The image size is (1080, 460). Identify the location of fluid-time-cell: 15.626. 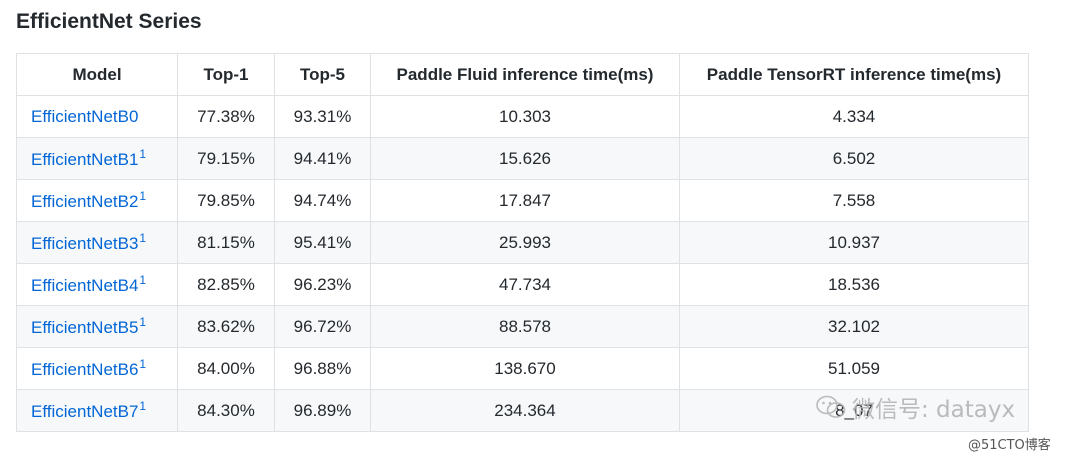
(525, 158).